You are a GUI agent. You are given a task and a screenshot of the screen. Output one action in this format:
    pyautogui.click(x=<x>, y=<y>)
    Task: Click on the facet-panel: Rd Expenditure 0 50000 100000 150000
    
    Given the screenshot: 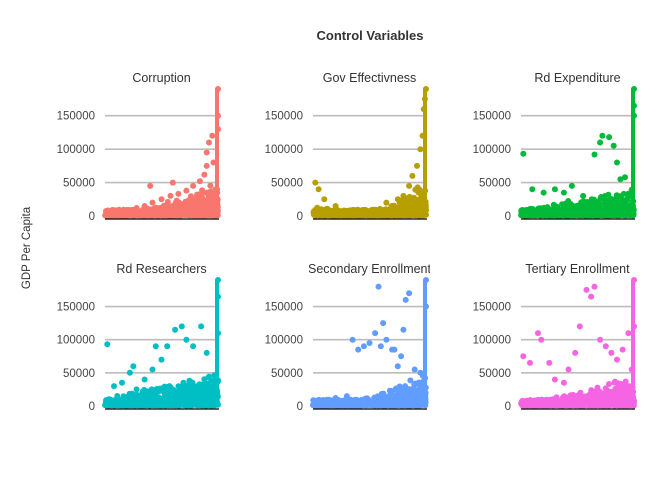 What is the action you would take?
    pyautogui.click(x=555, y=147)
    